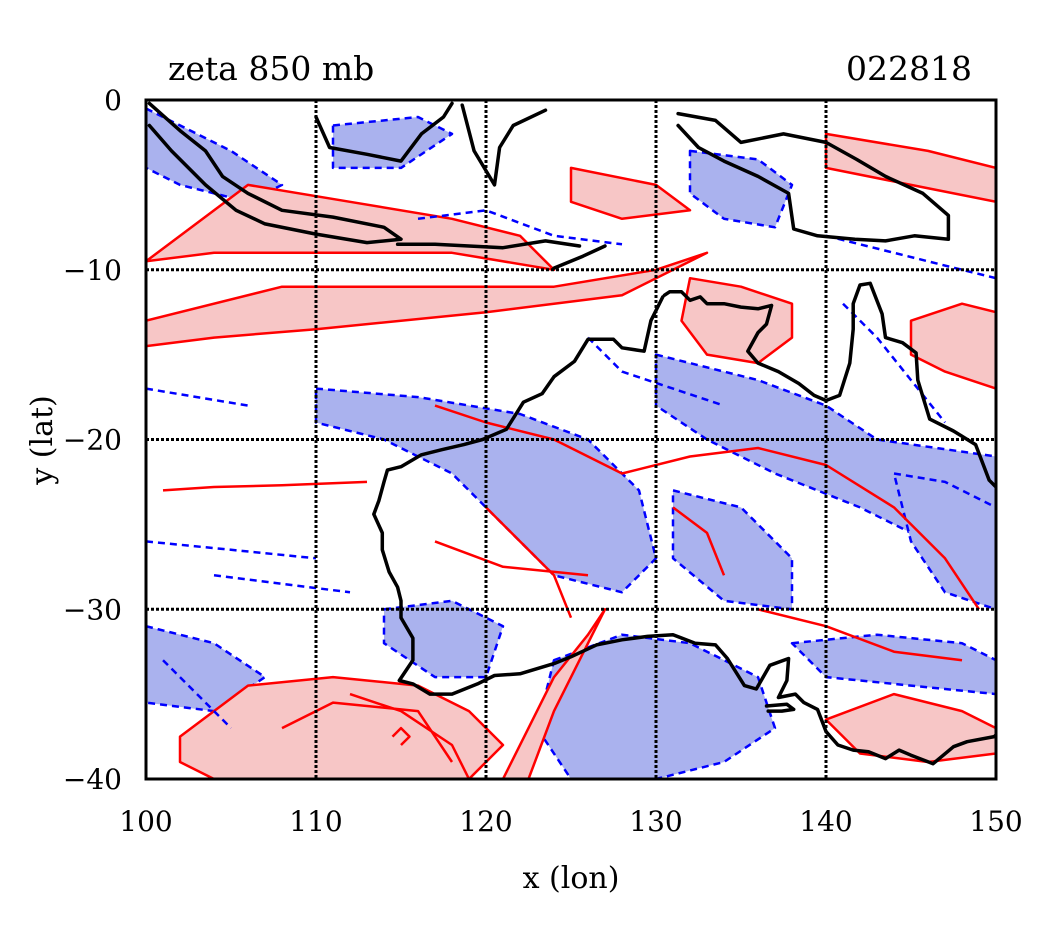  What do you see at coordinates (315, 821) in the screenshot?
I see `x-tick-label: 110` at bounding box center [315, 821].